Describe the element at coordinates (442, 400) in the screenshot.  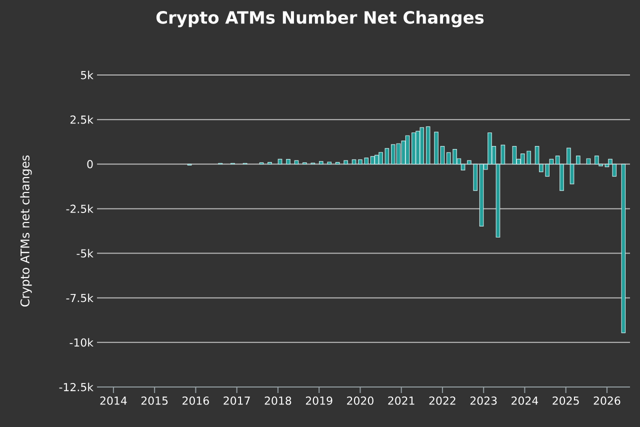
I see `x-tick-label: 2022` at that location.